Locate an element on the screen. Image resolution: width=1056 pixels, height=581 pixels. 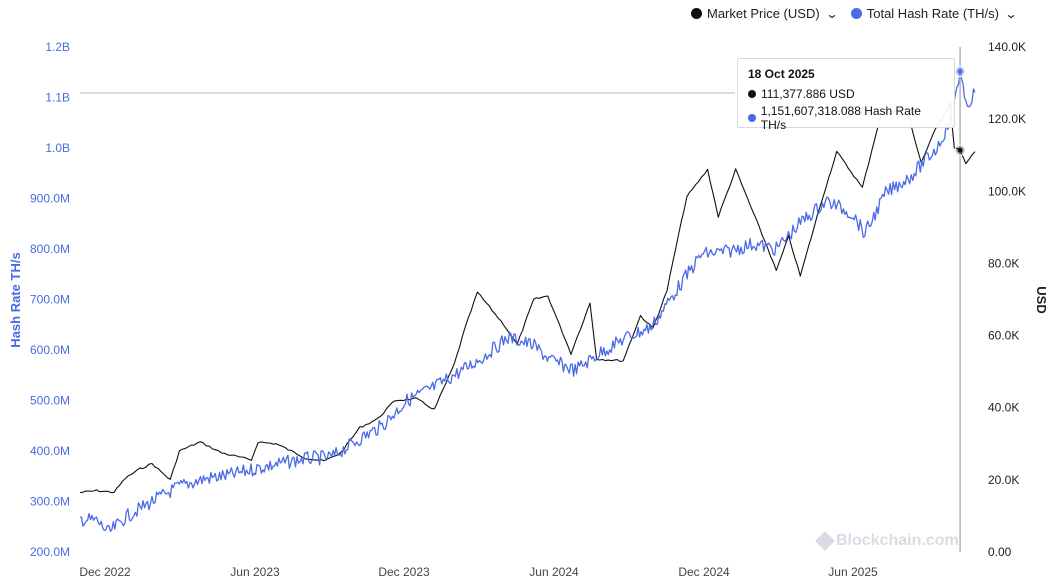
left-tick-label: 200.0M is located at coordinates (50, 552).